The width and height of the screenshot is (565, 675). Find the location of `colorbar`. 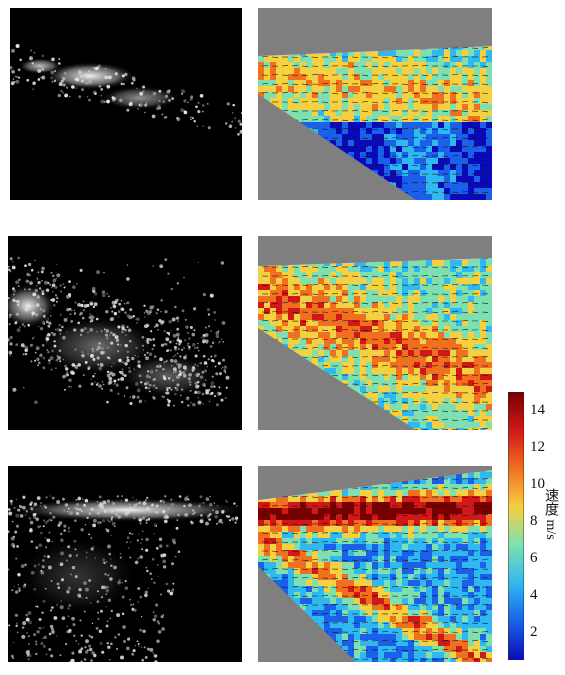

colorbar is located at coordinates (516, 526).